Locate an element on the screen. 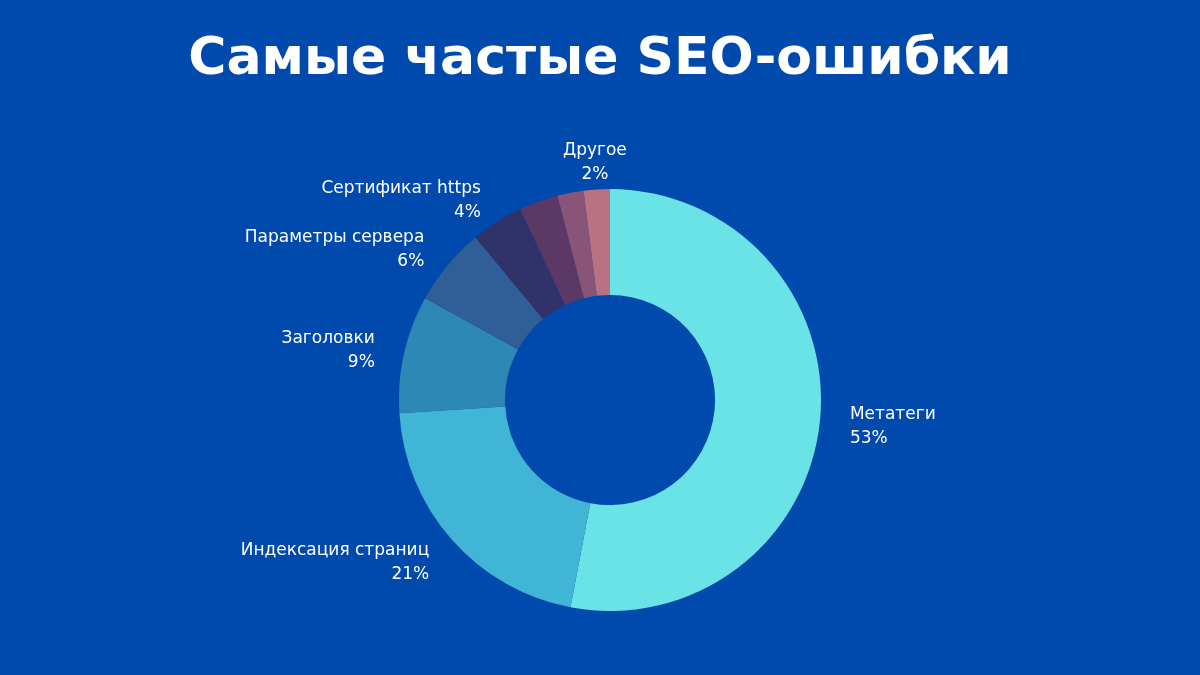 The image size is (1200, 675). slice-label: Другое is located at coordinates (594, 149).